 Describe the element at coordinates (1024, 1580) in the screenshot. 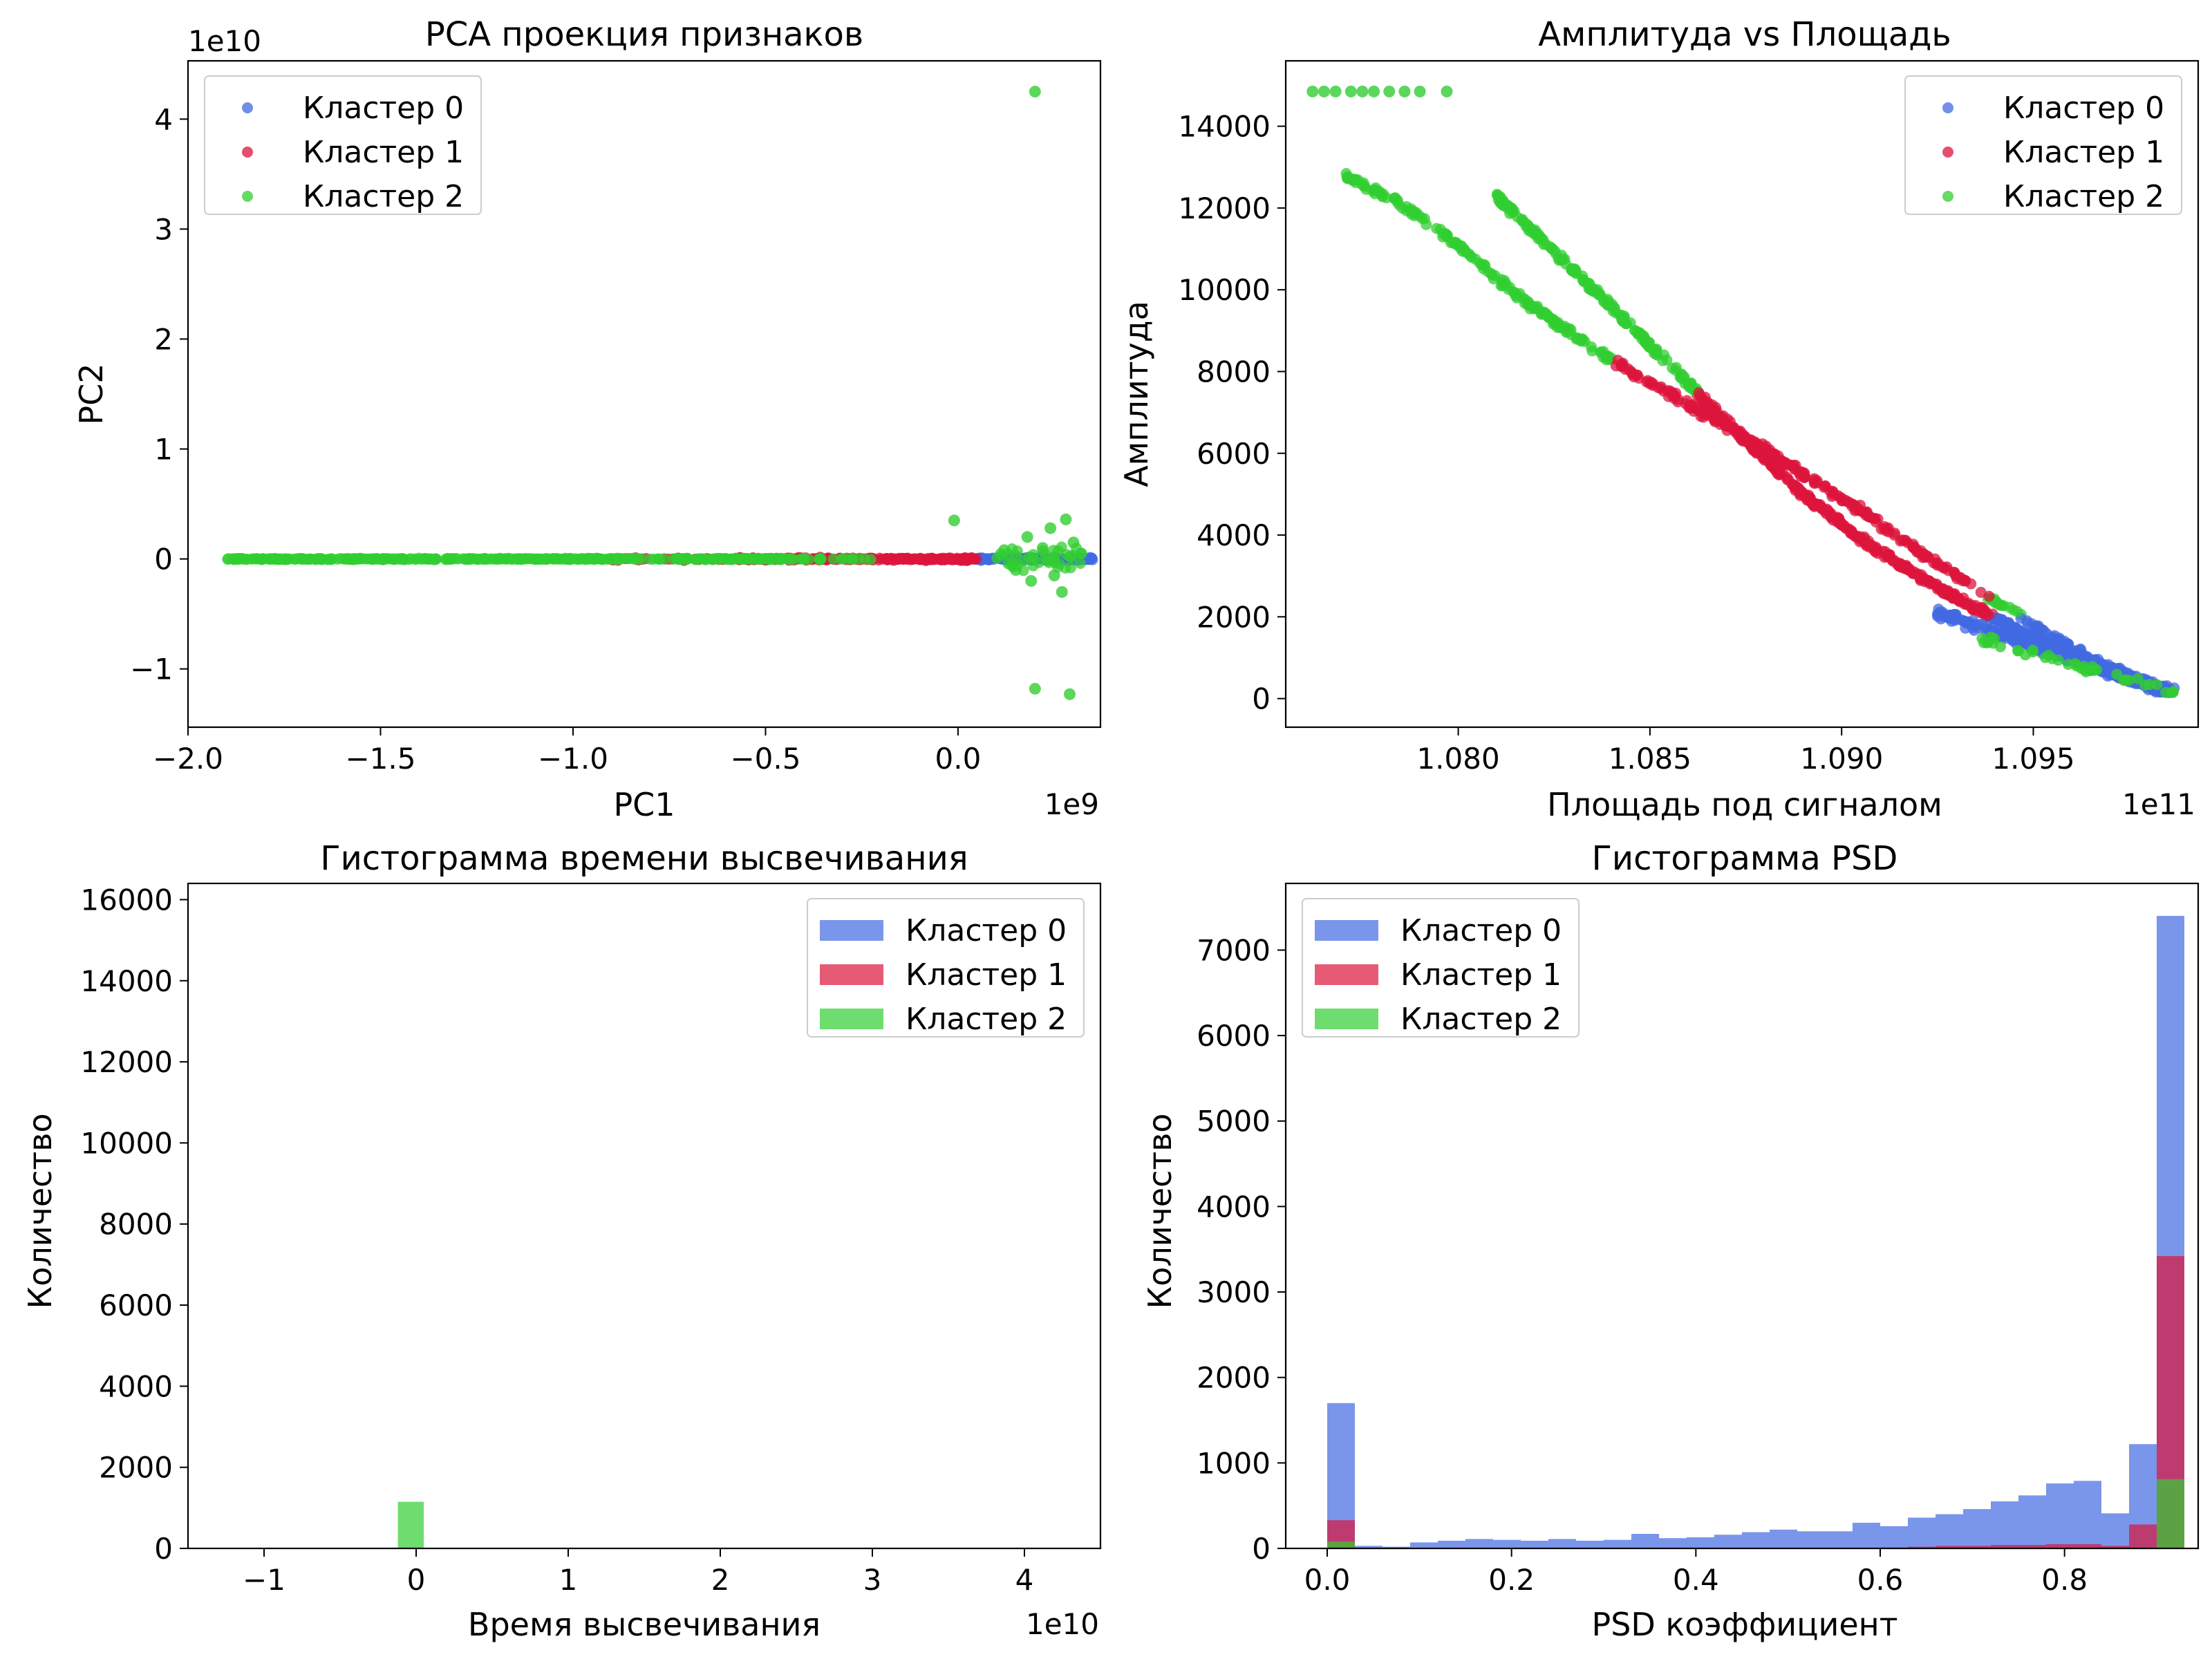

I see `hist-time-xtick-label: 4` at that location.